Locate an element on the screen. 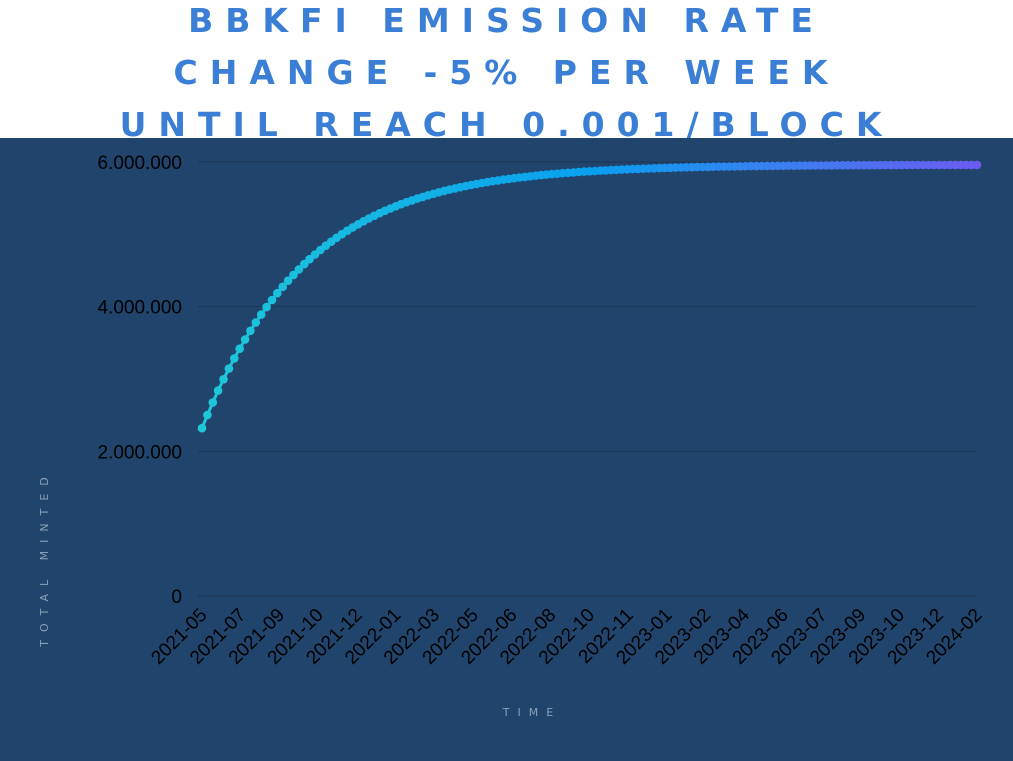 This screenshot has height=761, width=1013. y-tick-label: 2.000.000 is located at coordinates (139, 452).